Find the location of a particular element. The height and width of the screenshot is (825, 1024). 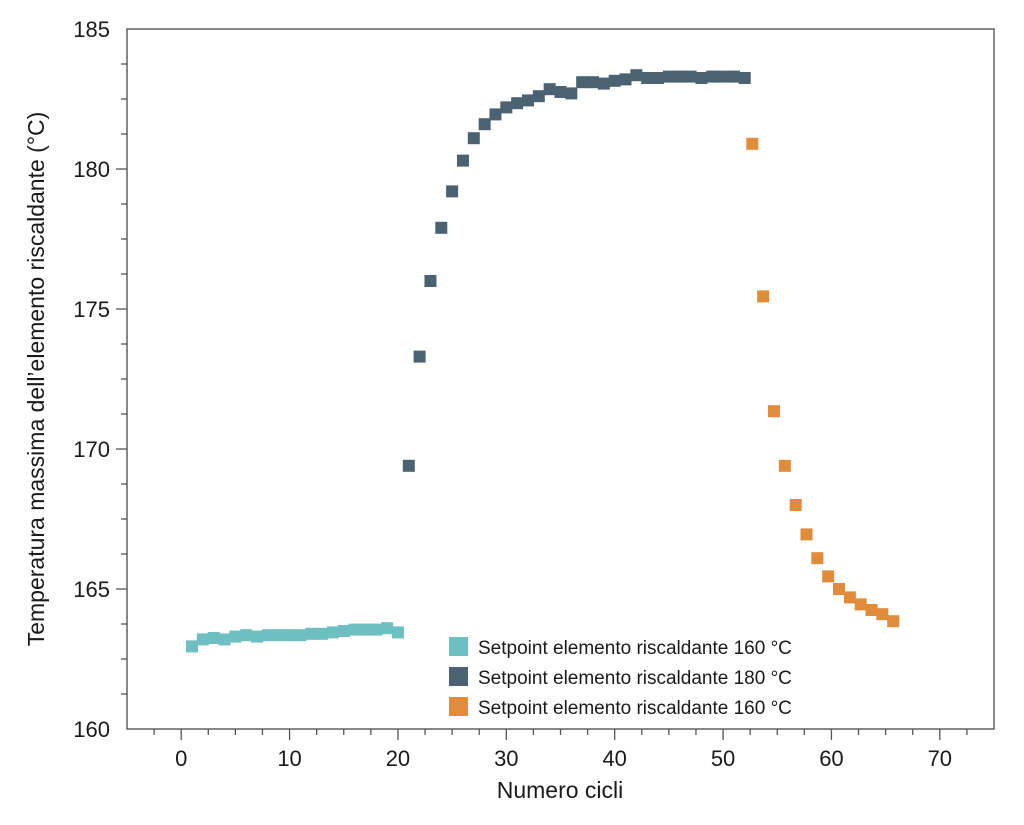

y-tick-label: 160 is located at coordinates (91, 729).